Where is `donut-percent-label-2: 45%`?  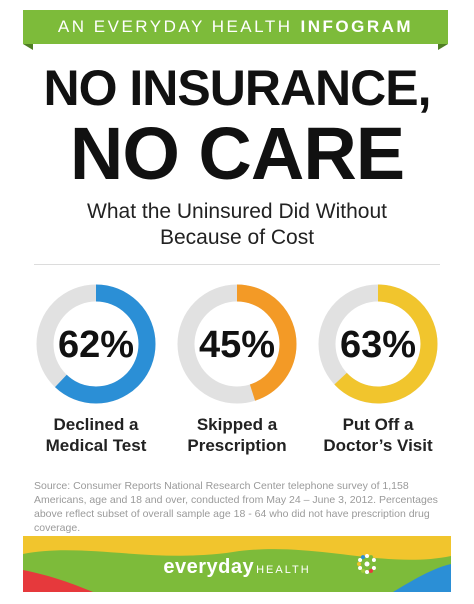
donut-percent-label-2: 45% is located at coordinates (237, 345).